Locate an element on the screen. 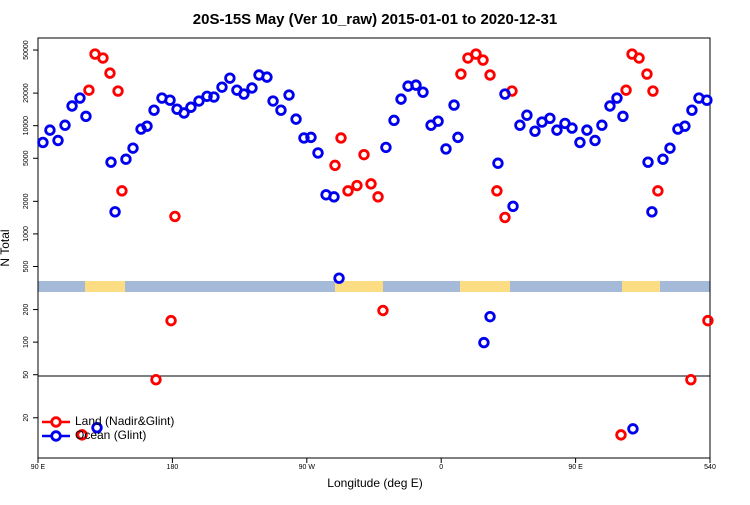 This screenshot has height=505, width=750. y-axis-label: N Total is located at coordinates (6, 247).